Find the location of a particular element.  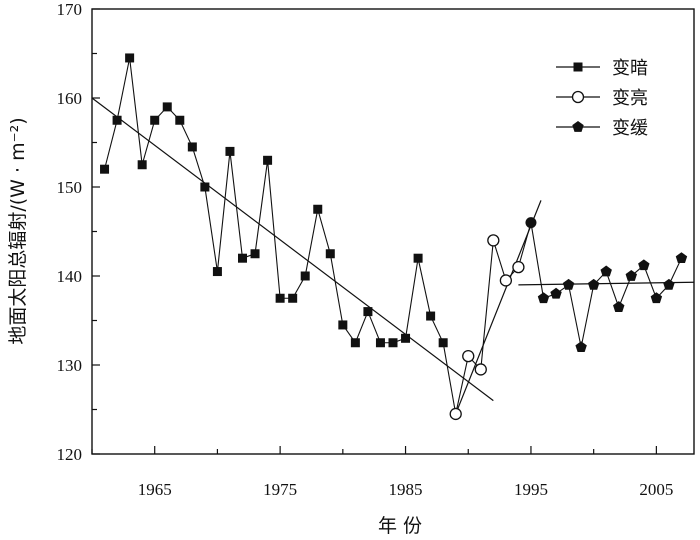

y-tick-label: 130 is located at coordinates (70, 365).